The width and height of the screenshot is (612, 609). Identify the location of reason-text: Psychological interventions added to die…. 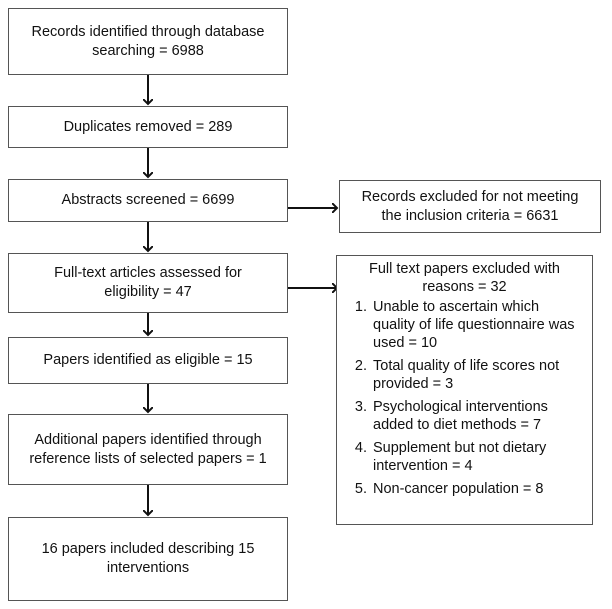
(460, 416).